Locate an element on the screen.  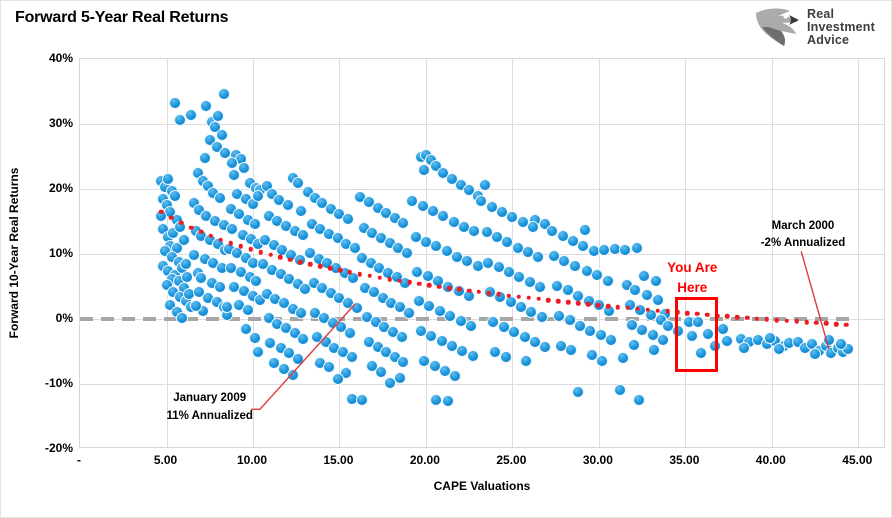
x-tick-label: 5.00 is located at coordinates (165, 460).